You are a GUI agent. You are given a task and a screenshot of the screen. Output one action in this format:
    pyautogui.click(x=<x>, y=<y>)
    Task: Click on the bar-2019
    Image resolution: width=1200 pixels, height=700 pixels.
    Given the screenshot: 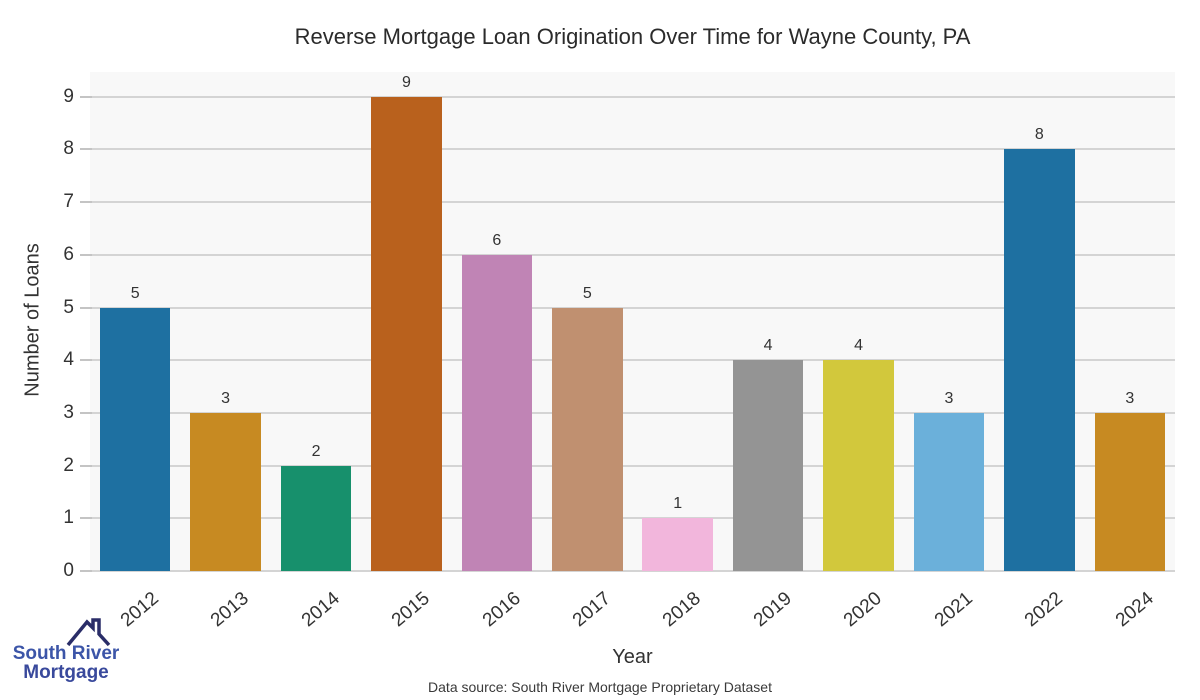 What is the action you would take?
    pyautogui.click(x=768, y=465)
    